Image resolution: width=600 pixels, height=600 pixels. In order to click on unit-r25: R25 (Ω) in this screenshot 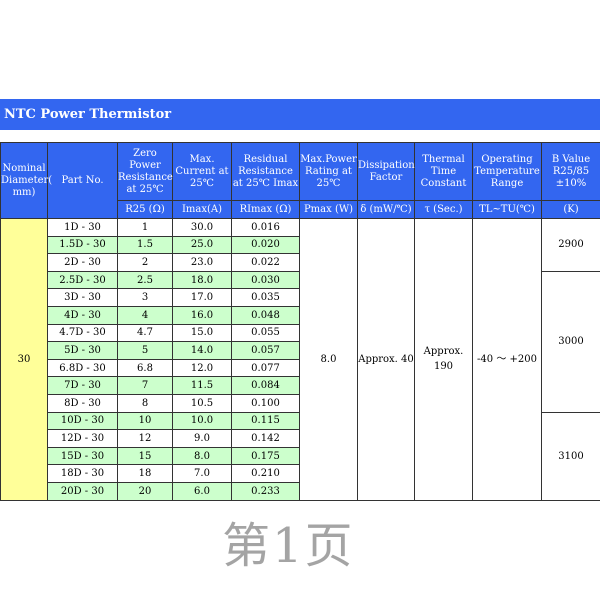, I will do `click(145, 209)`.